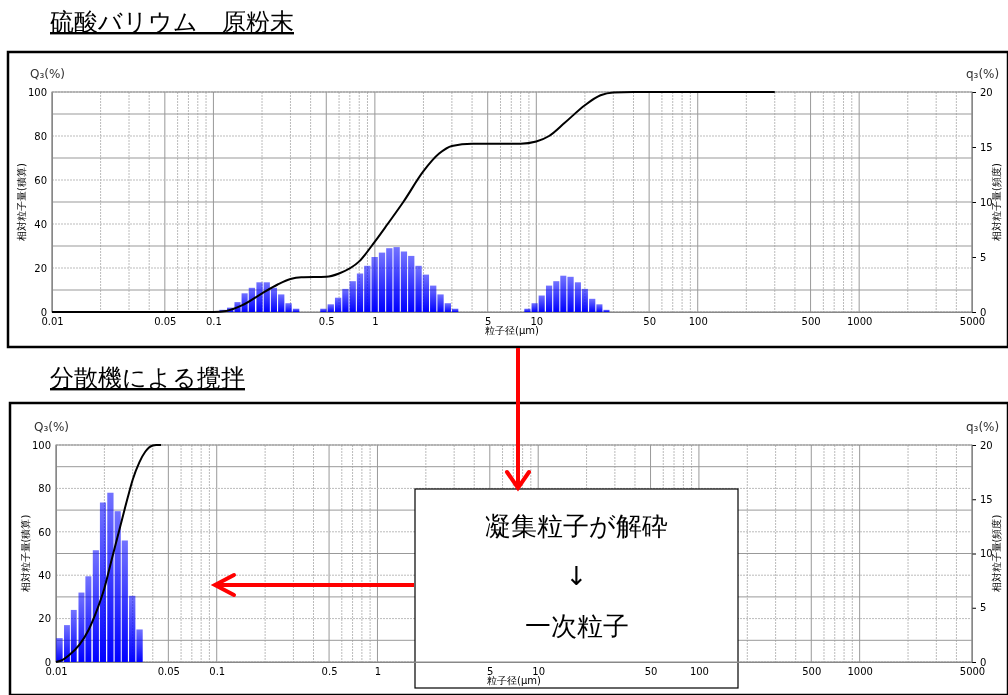  Describe the element at coordinates (172, 22) in the screenshot. I see `chart-title: 硫酸バリウム 原粉末` at that location.